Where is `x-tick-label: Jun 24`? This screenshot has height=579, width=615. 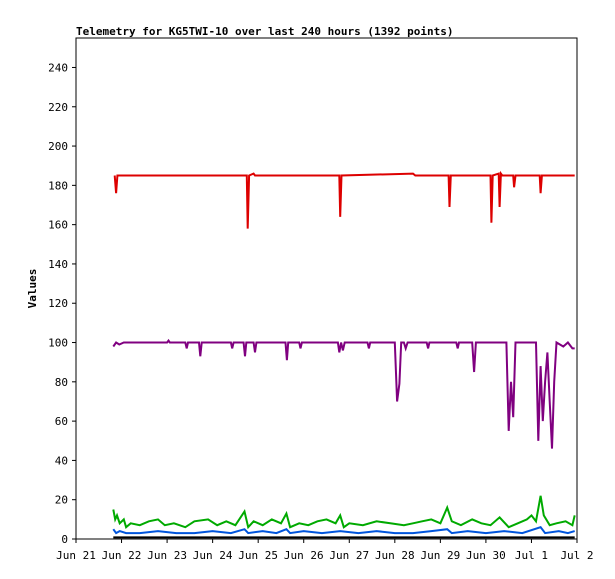 x-tick-label: Jun 24 is located at coordinates (213, 555).